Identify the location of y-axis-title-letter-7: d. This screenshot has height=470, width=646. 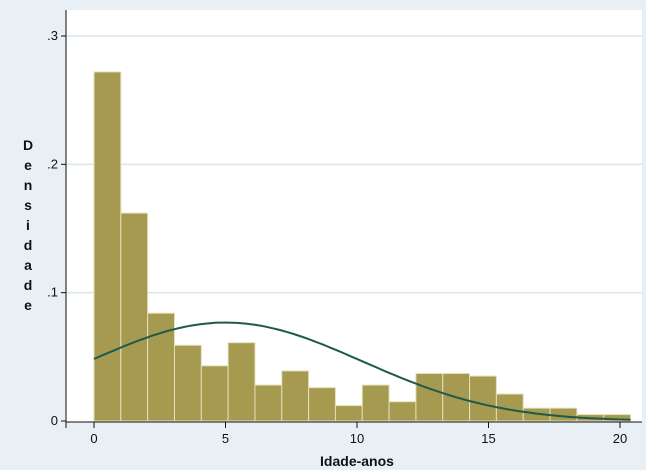
(28, 285).